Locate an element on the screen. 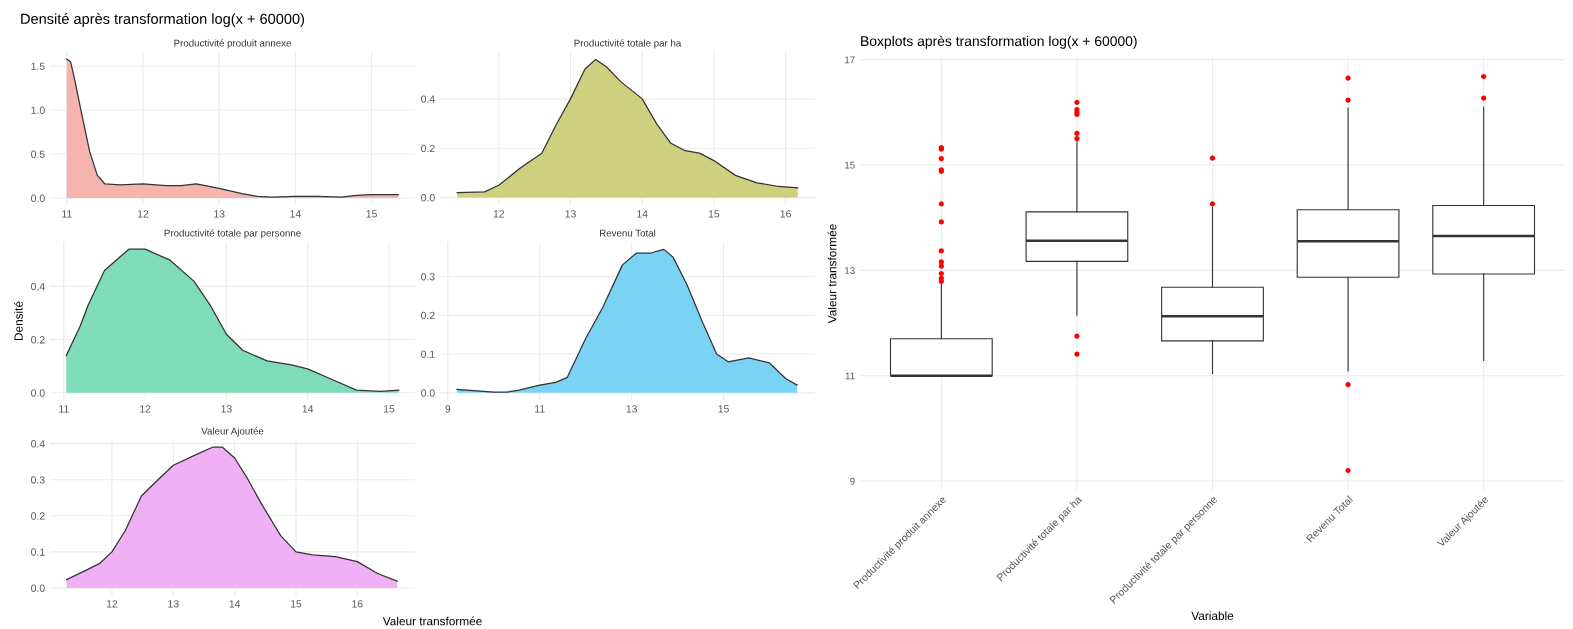 This screenshot has width=1573, height=629. y-tick-label: 17 is located at coordinates (850, 60).